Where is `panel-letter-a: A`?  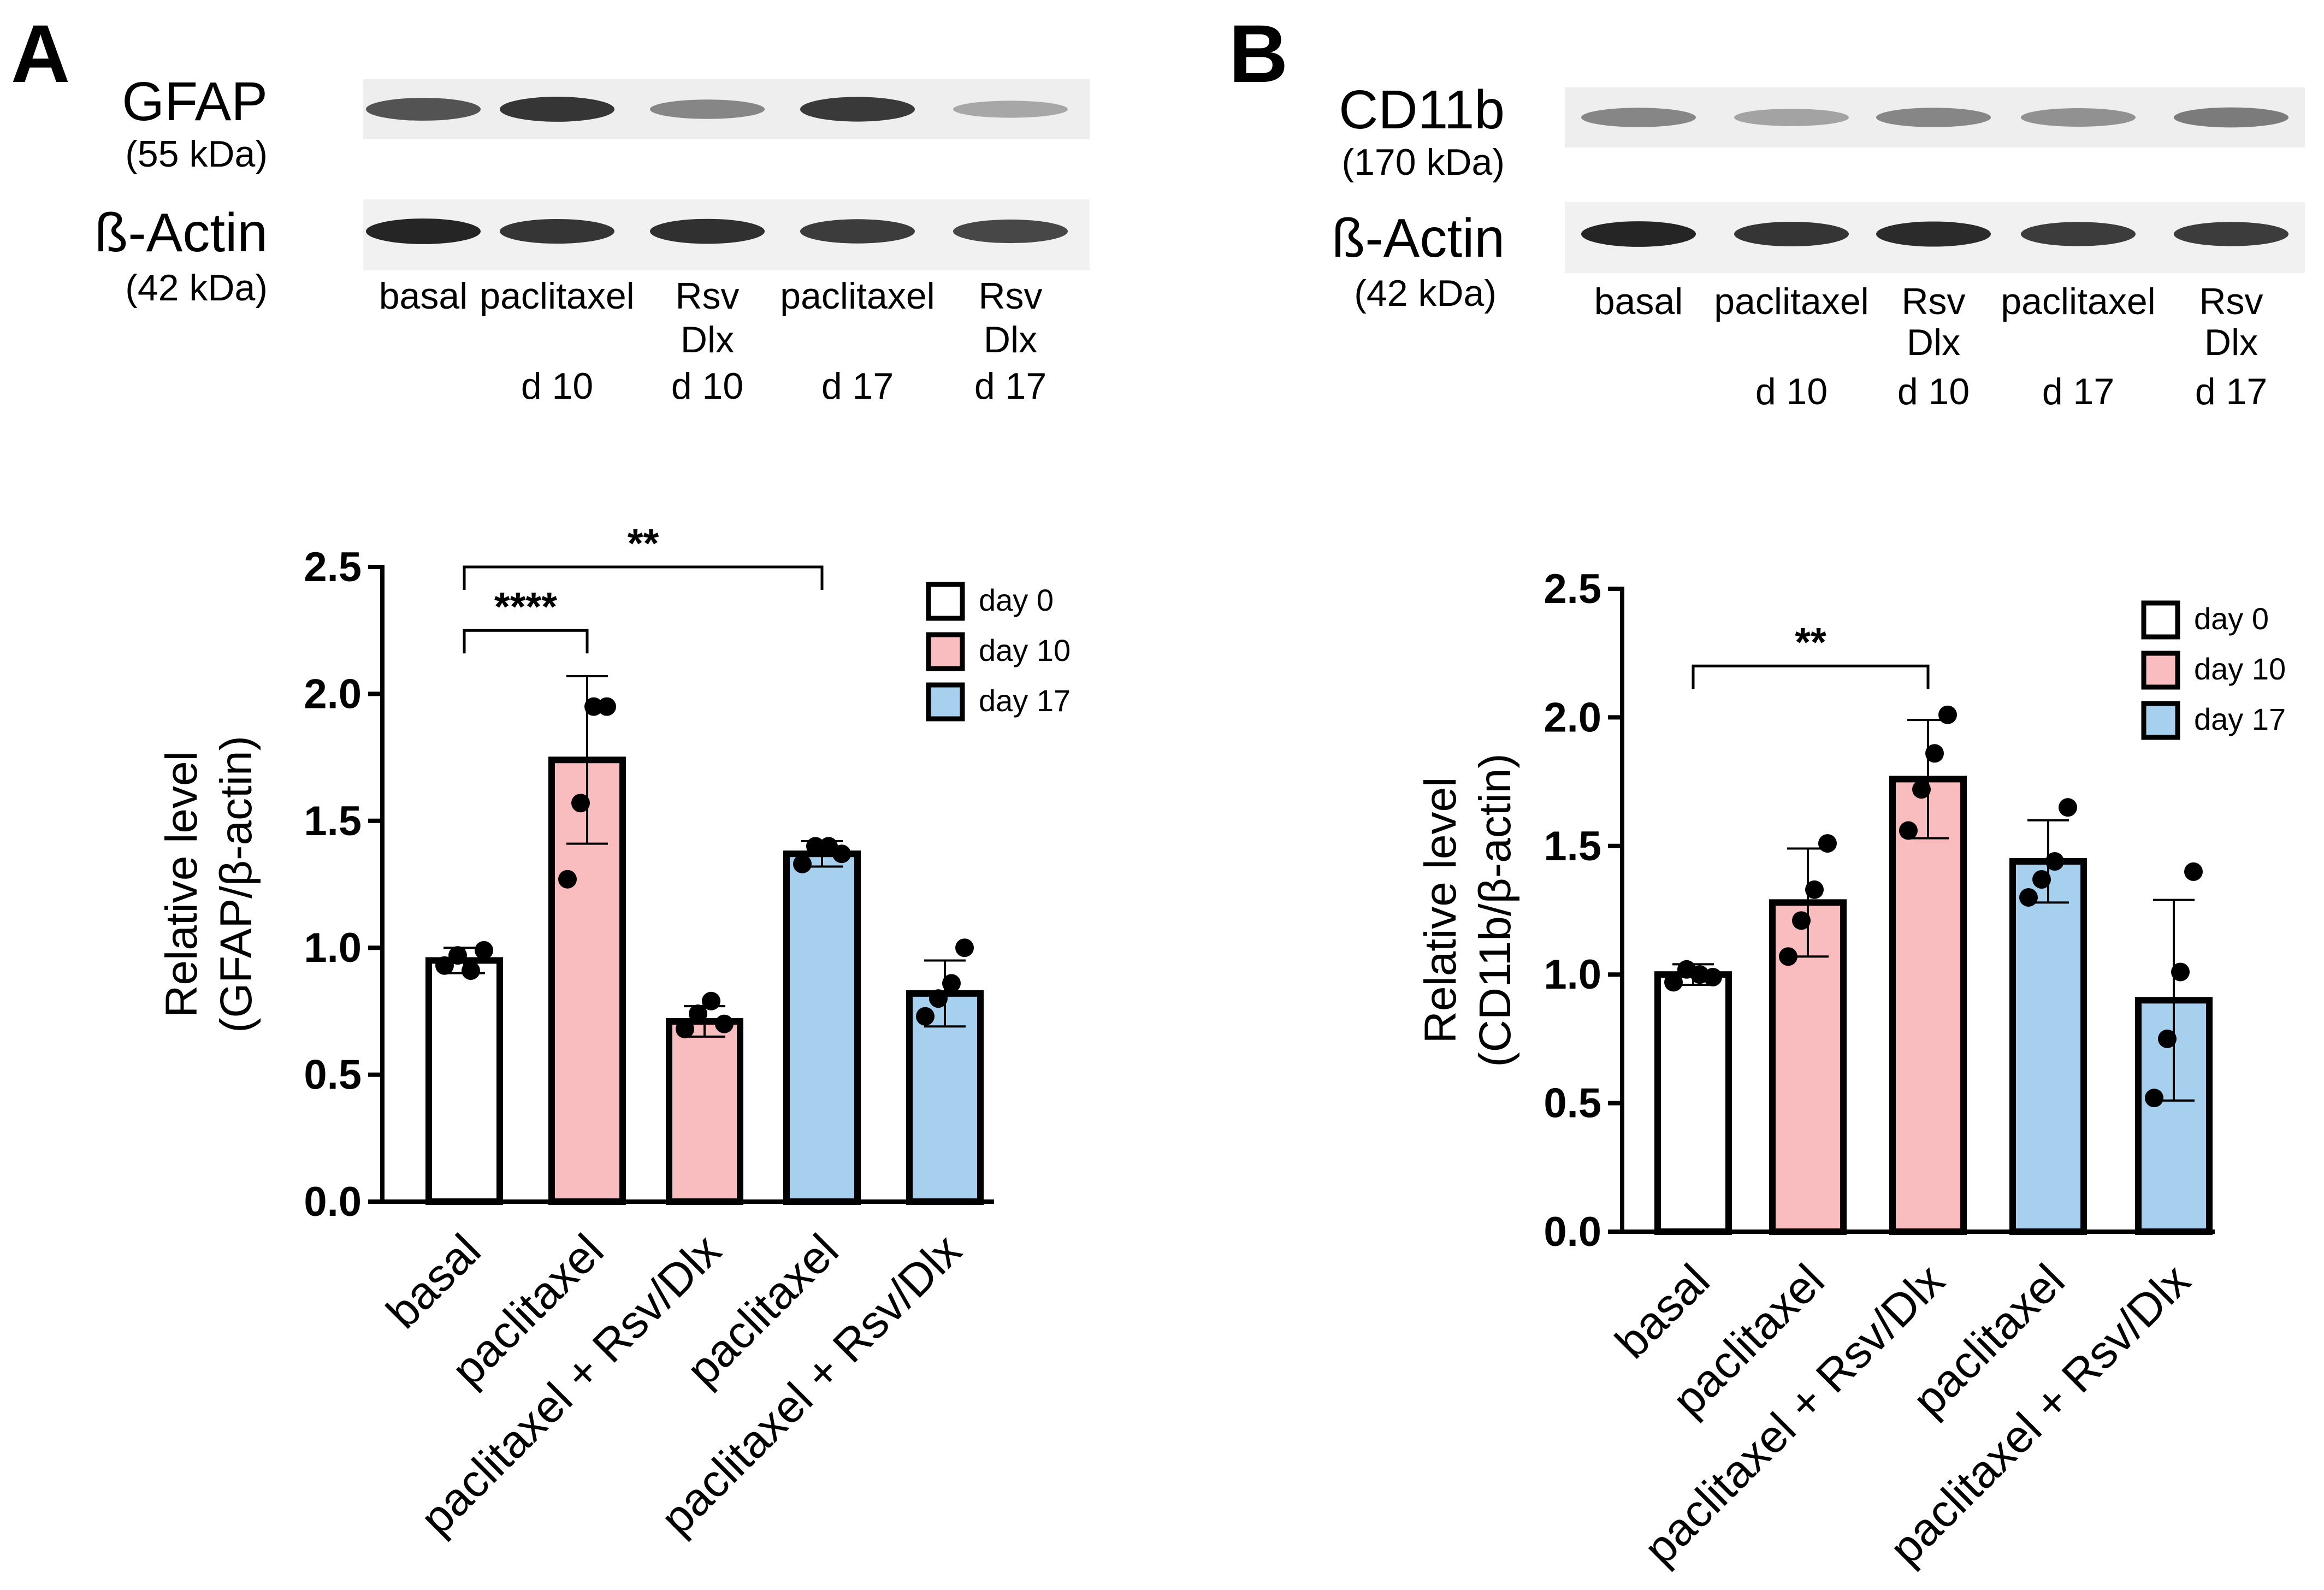
panel-letter-a: A is located at coordinates (41, 53).